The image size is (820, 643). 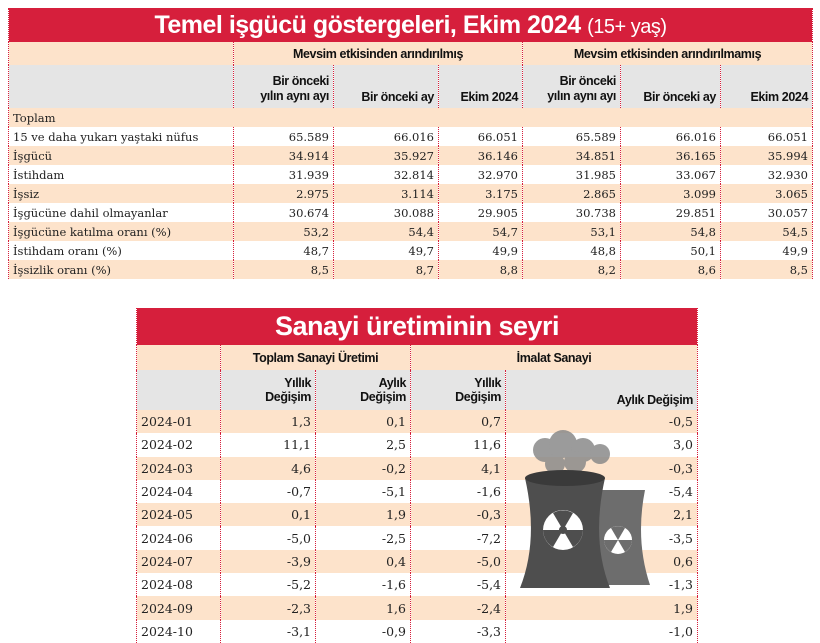 What do you see at coordinates (268, 491) in the screenshot?
I see `cell-value: -0,7` at bounding box center [268, 491].